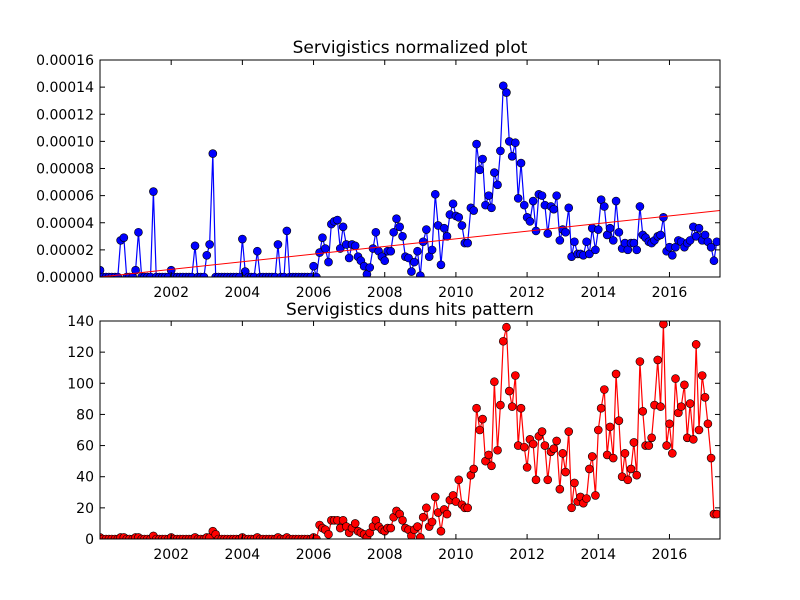 This screenshot has width=800, height=600. Describe the element at coordinates (410, 310) in the screenshot. I see `duns-hits-title: Servigistics duns hits pattern` at that location.